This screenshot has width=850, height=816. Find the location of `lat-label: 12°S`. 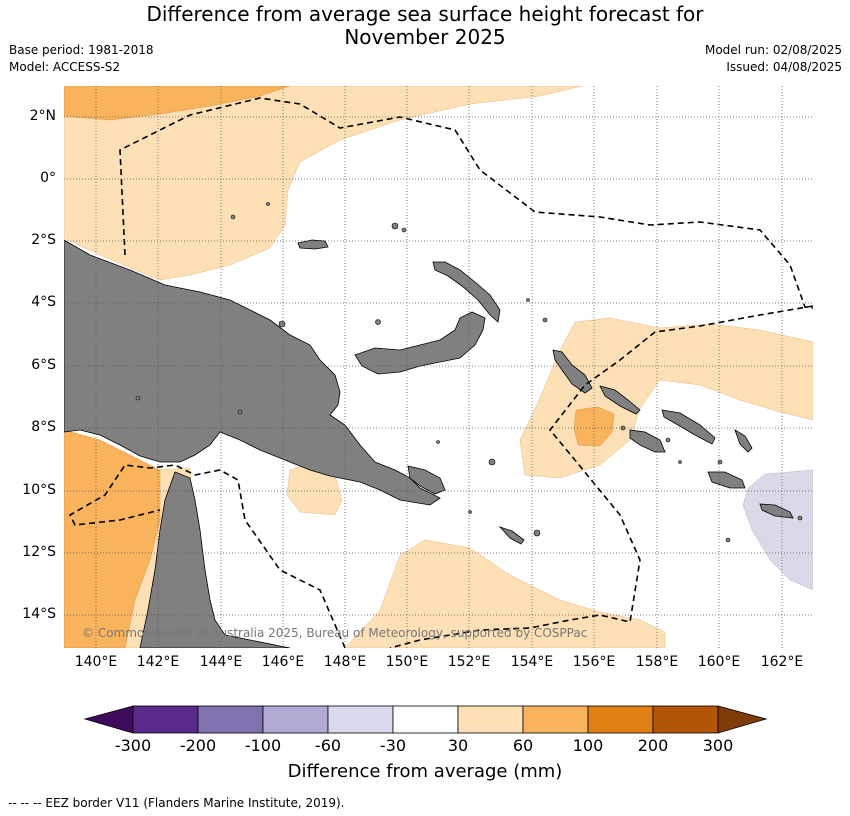

lat-label: 12°S is located at coordinates (39, 552).